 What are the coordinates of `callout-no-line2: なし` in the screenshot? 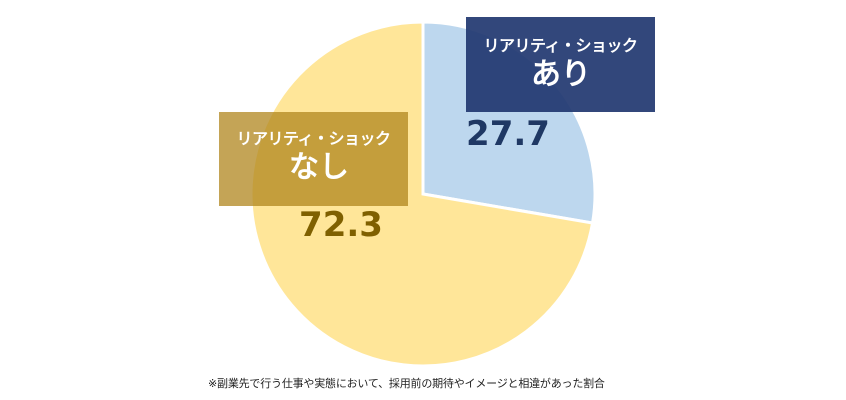 It's located at (319, 167).